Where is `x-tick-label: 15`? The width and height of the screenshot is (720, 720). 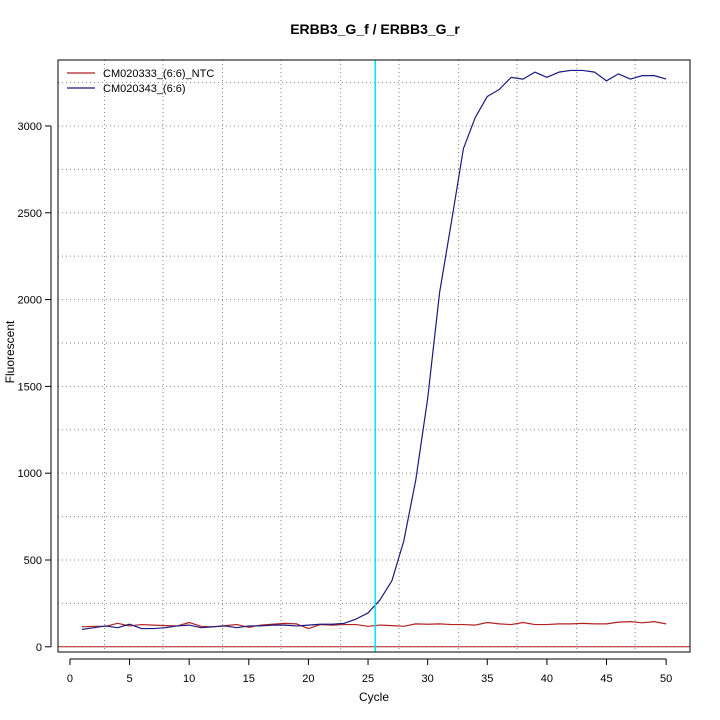
x-tick-label: 15 is located at coordinates (249, 679).